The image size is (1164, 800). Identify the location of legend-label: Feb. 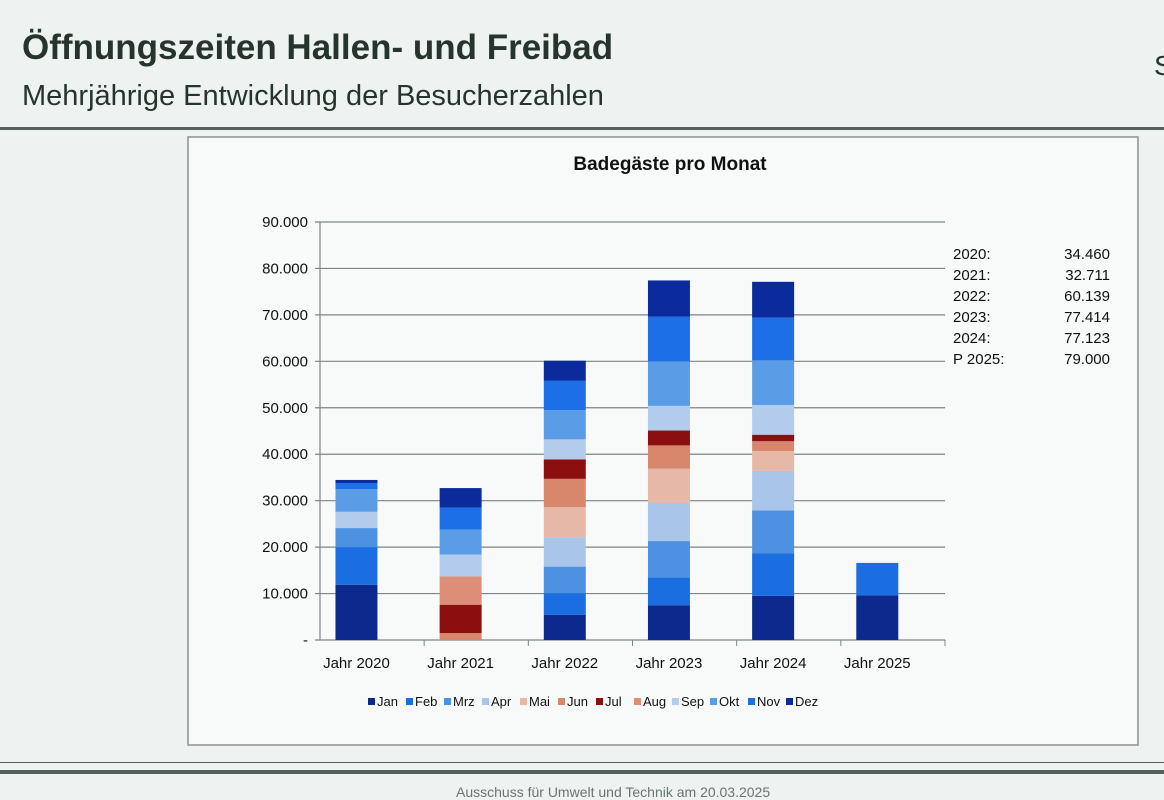
(426, 701).